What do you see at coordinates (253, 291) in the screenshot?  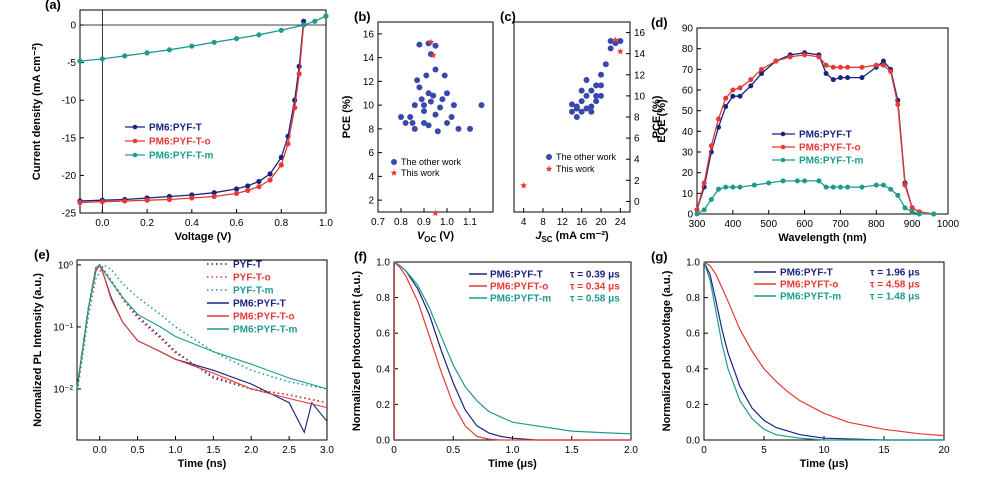 I see `legend-label: PYF-T-m` at bounding box center [253, 291].